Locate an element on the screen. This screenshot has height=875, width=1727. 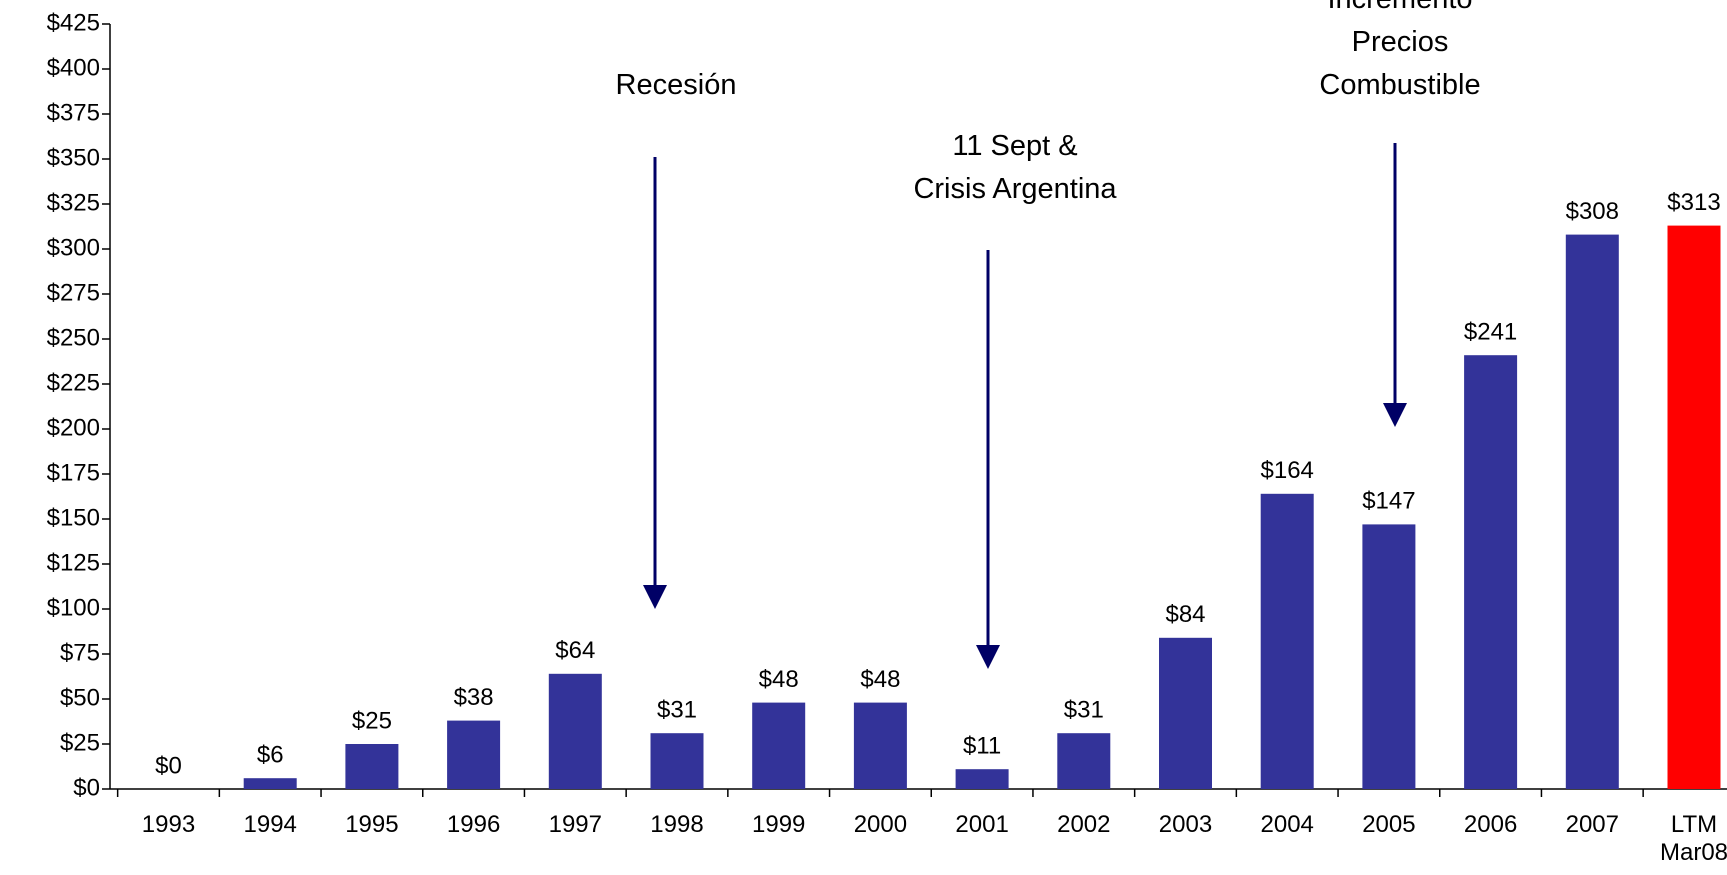
x-tick-label: 2005 is located at coordinates (1389, 824).